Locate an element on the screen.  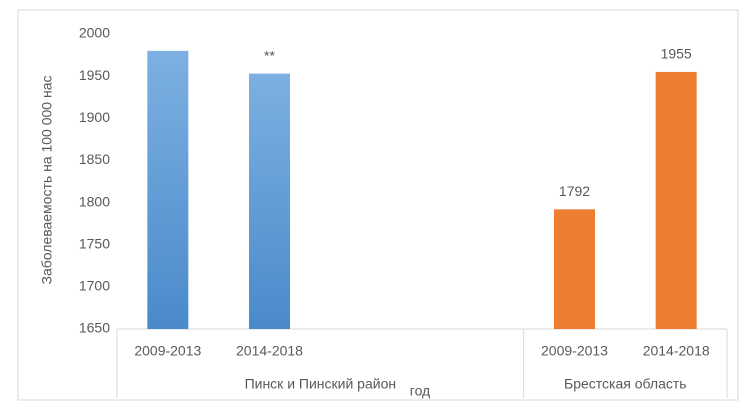
group-label: Пинск и Пинский район is located at coordinates (321, 384).